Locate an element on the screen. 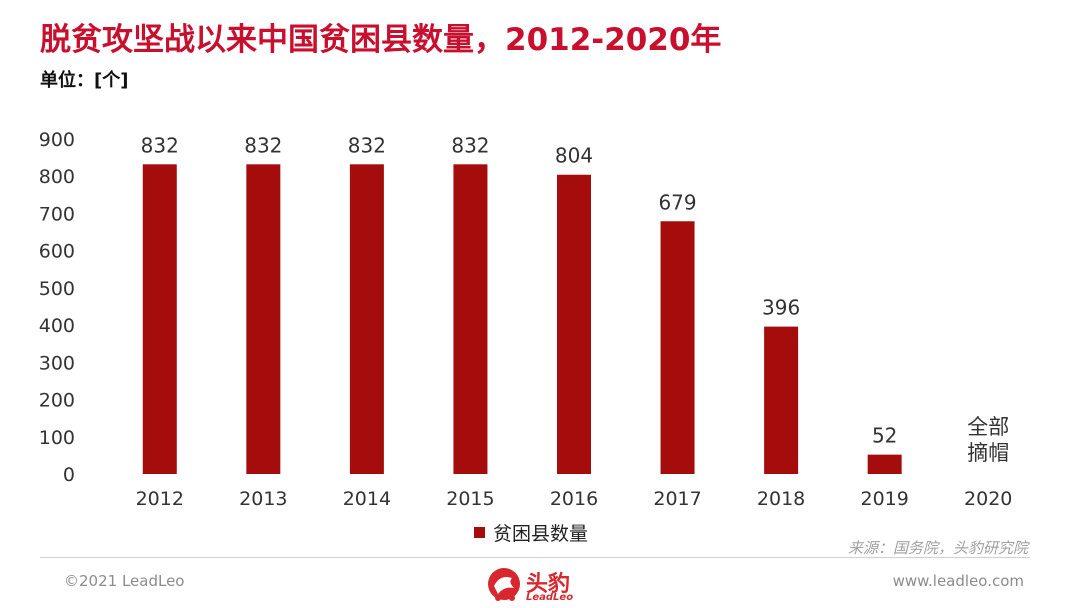  x-tick-label: 2014 is located at coordinates (367, 499).